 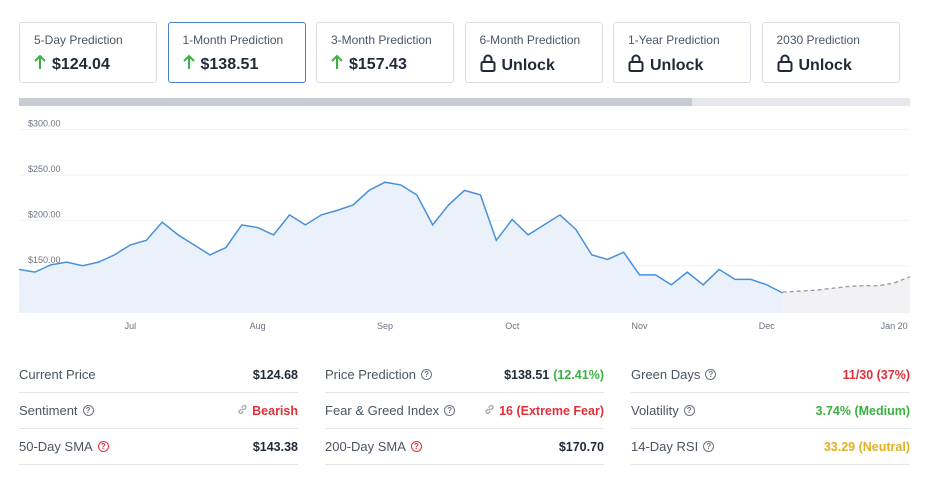 What do you see at coordinates (770, 375) in the screenshot?
I see `stat-row: Green Days? 11/30 (37%)` at bounding box center [770, 375].